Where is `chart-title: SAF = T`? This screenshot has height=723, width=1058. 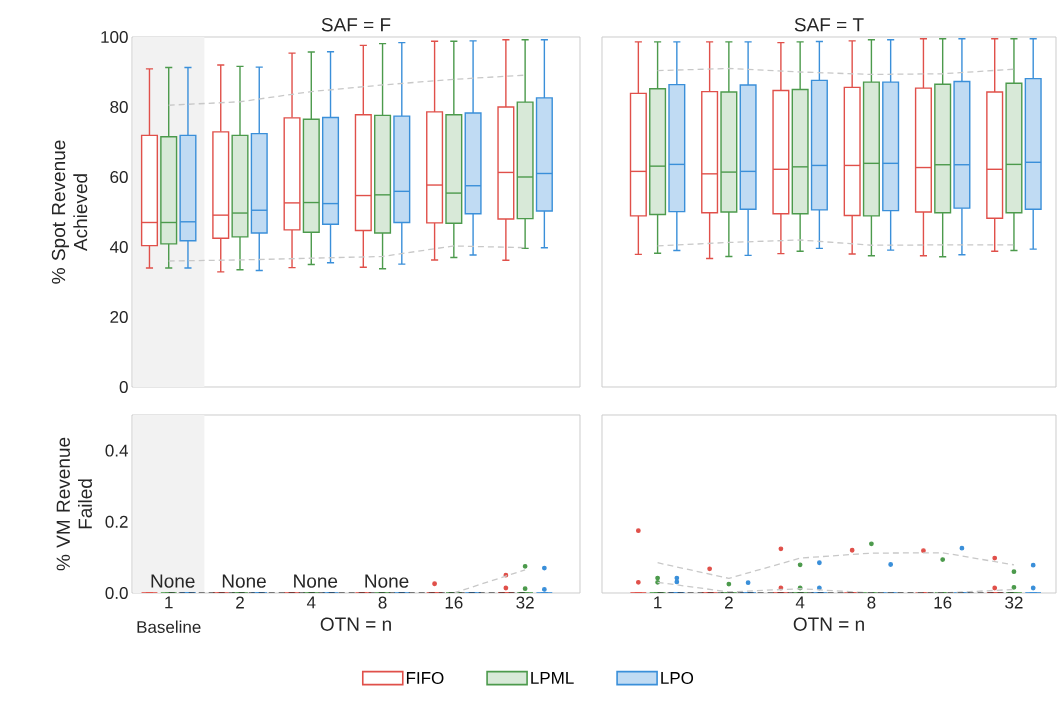 chart-title: SAF = T is located at coordinates (829, 25).